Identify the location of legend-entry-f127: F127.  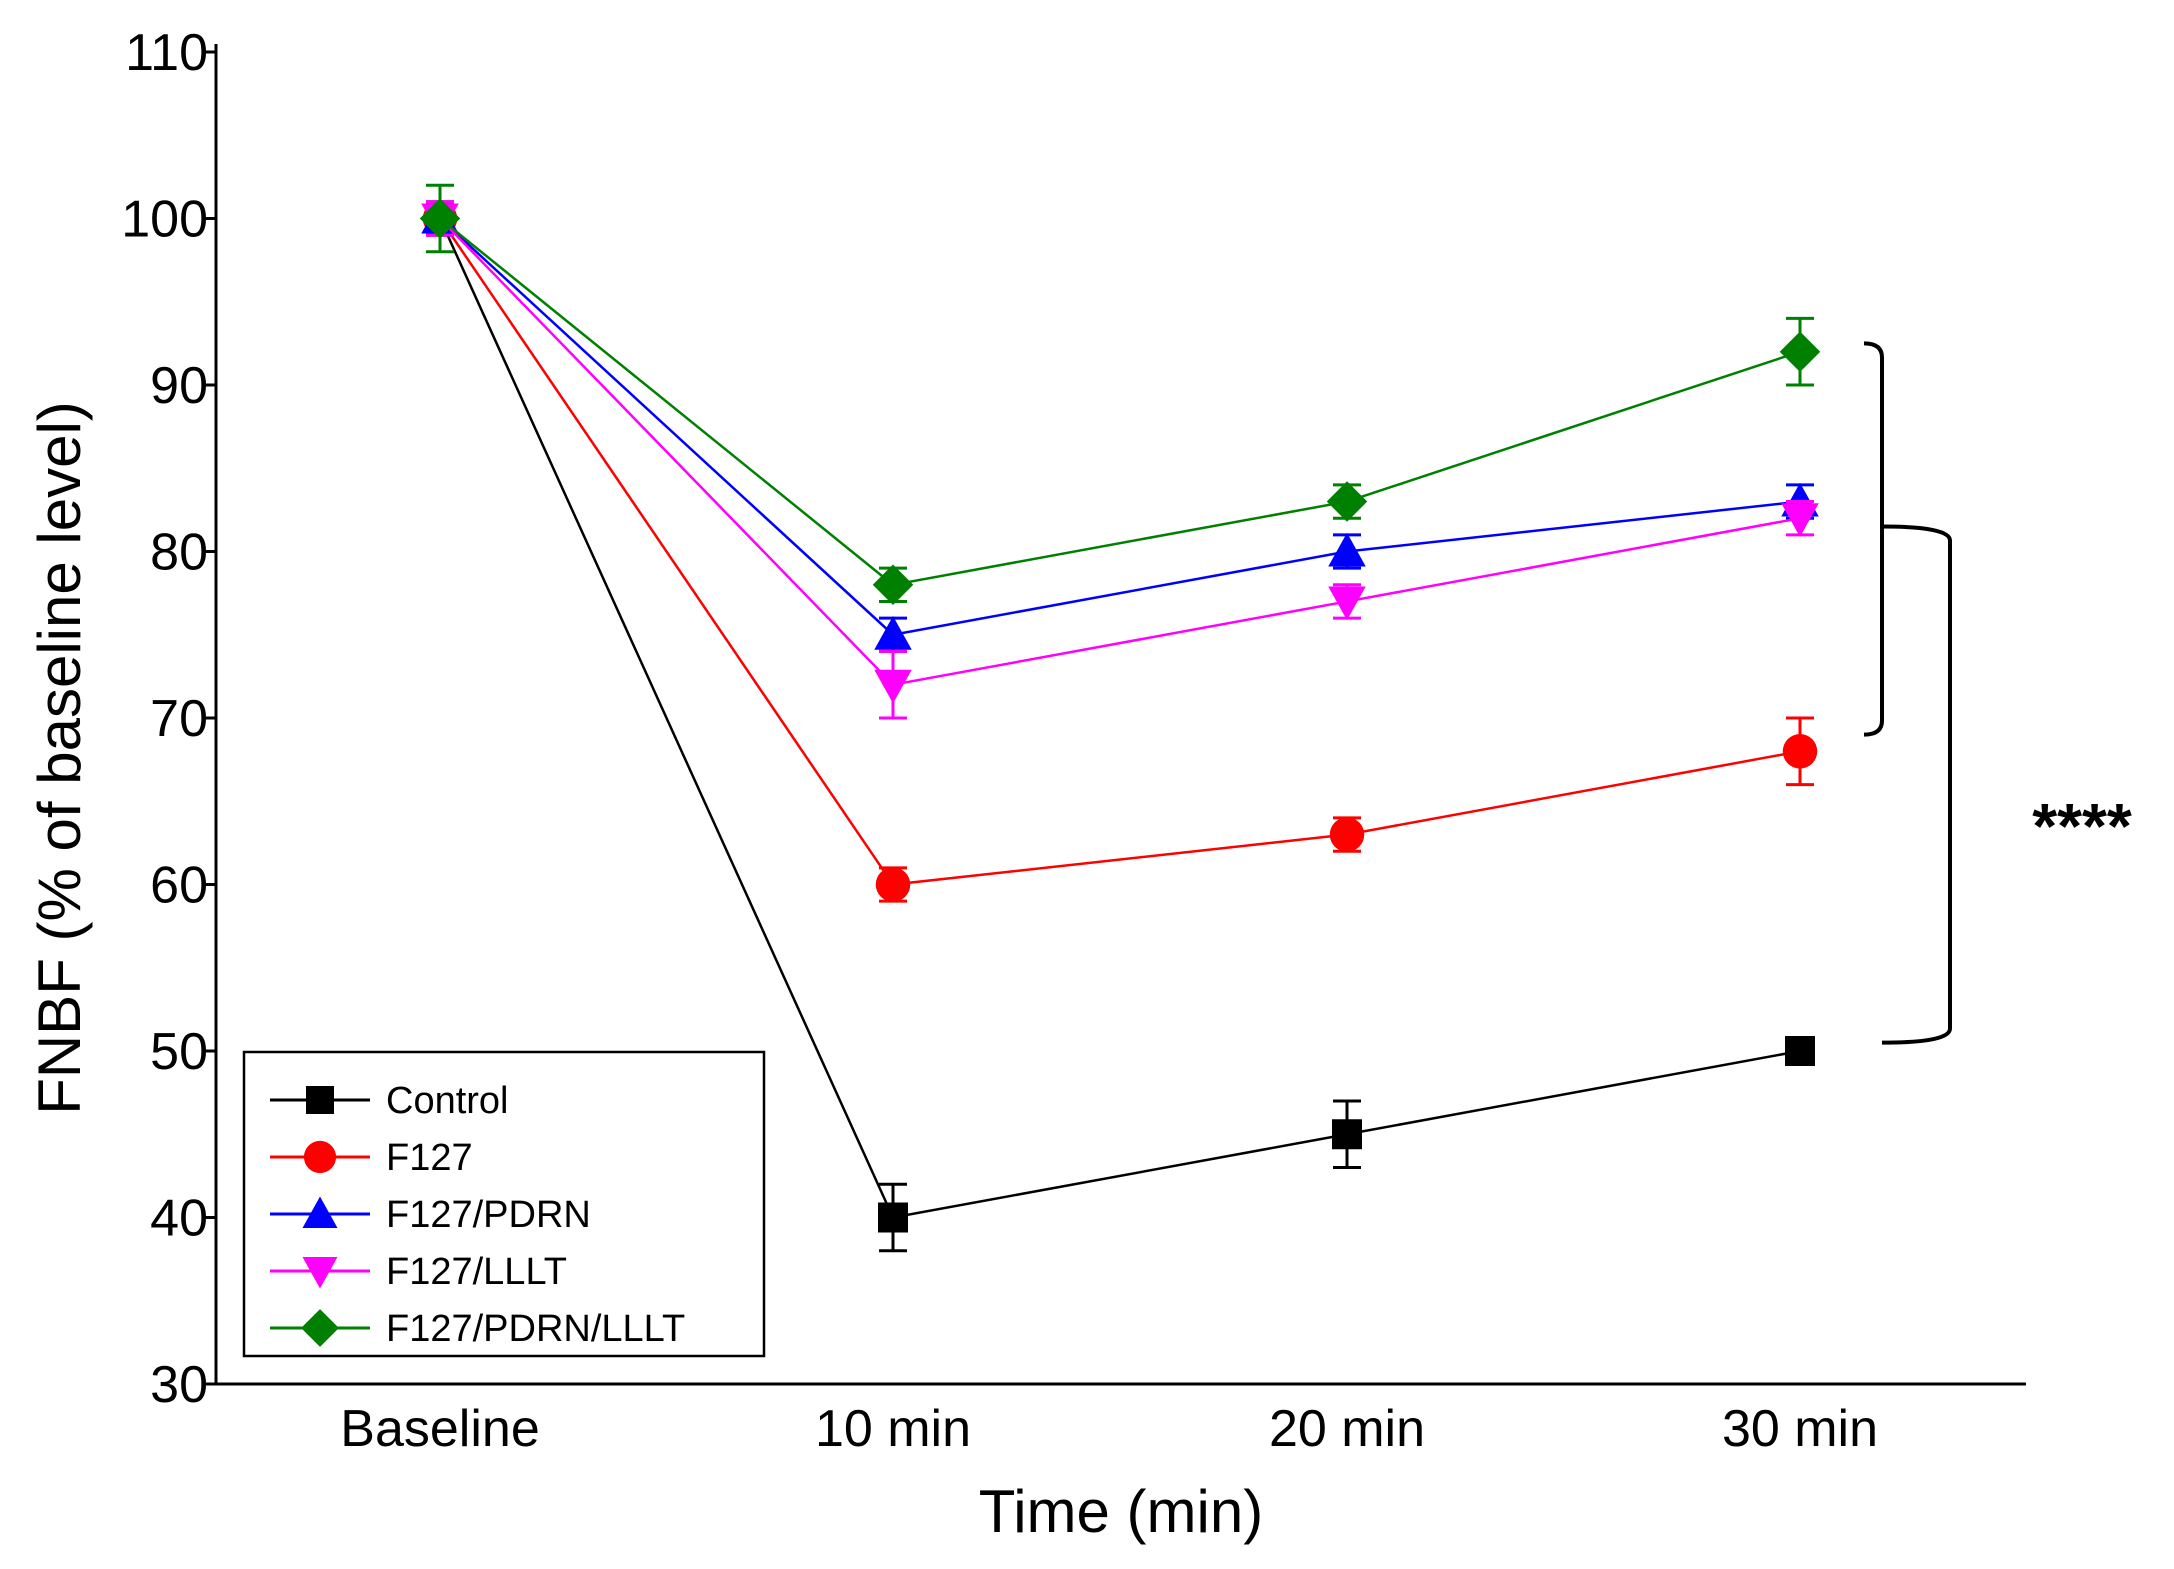
(371, 1158).